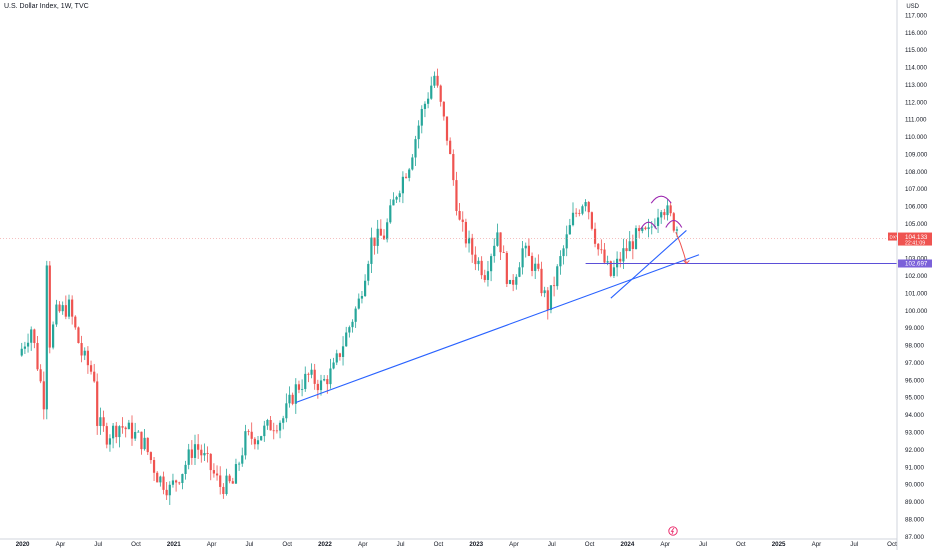 This screenshot has height=550, width=932. Describe the element at coordinates (779, 544) in the screenshot. I see `x-tick-label: 2025` at that location.